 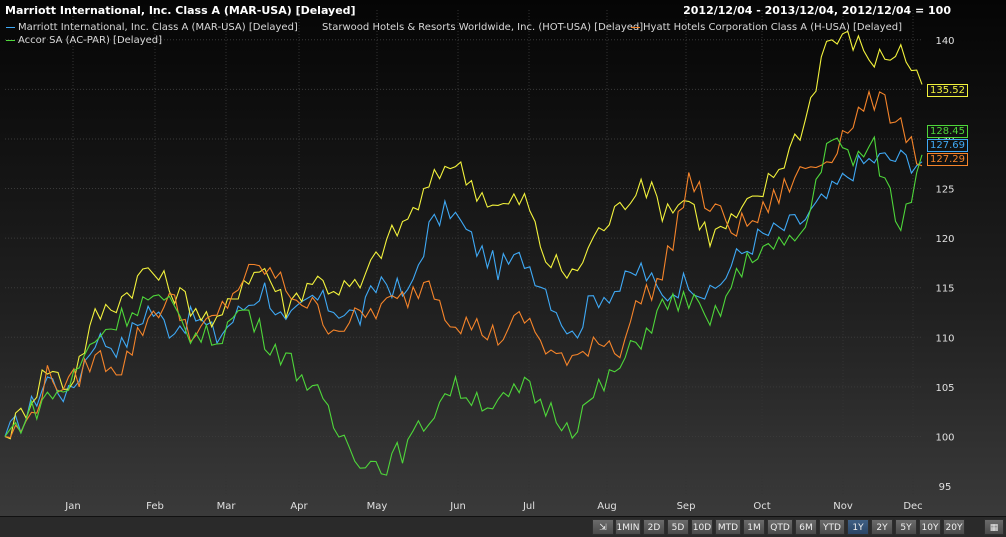 What do you see at coordinates (377, 506) in the screenshot?
I see `x-tick-label: May` at bounding box center [377, 506].